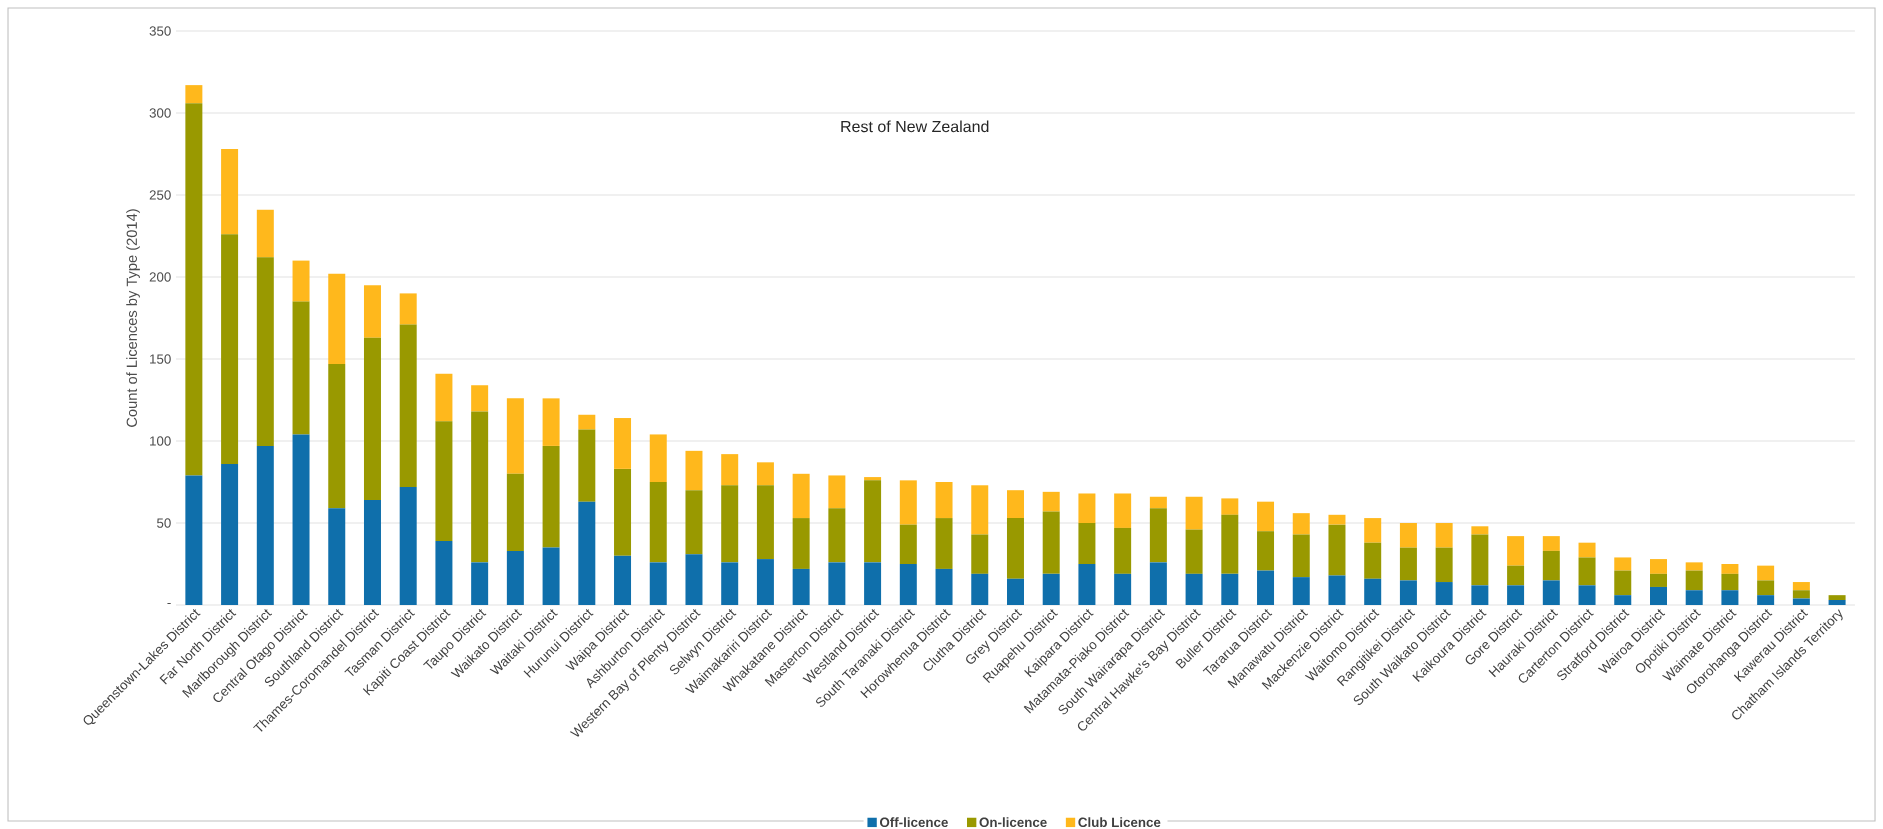  I want to click on y-axis-title: Count of Licences by Type (2014), so click(133, 318).